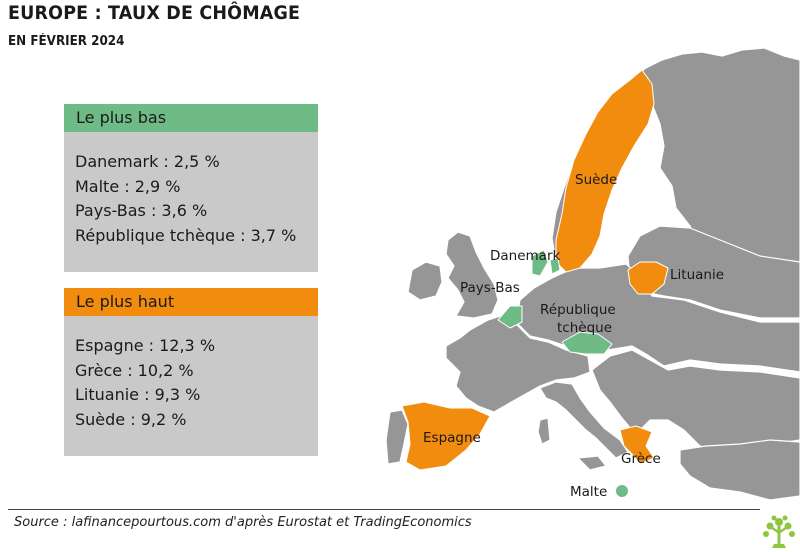 This screenshot has height=552, width=800. Describe the element at coordinates (191, 118) in the screenshot. I see `lowest-heading: Le plus bas` at that location.